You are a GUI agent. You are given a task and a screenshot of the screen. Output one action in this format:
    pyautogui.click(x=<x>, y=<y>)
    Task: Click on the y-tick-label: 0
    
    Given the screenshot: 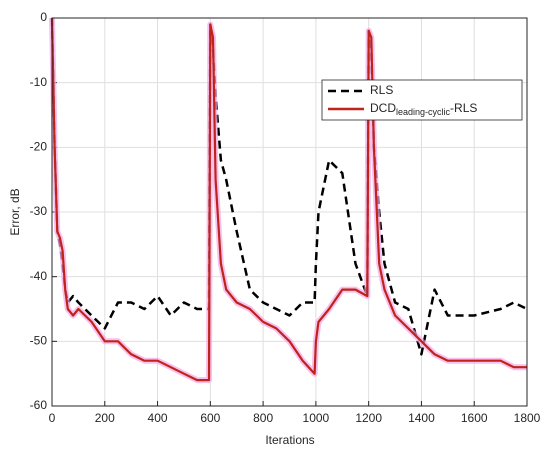 What is the action you would take?
    pyautogui.click(x=43, y=17)
    